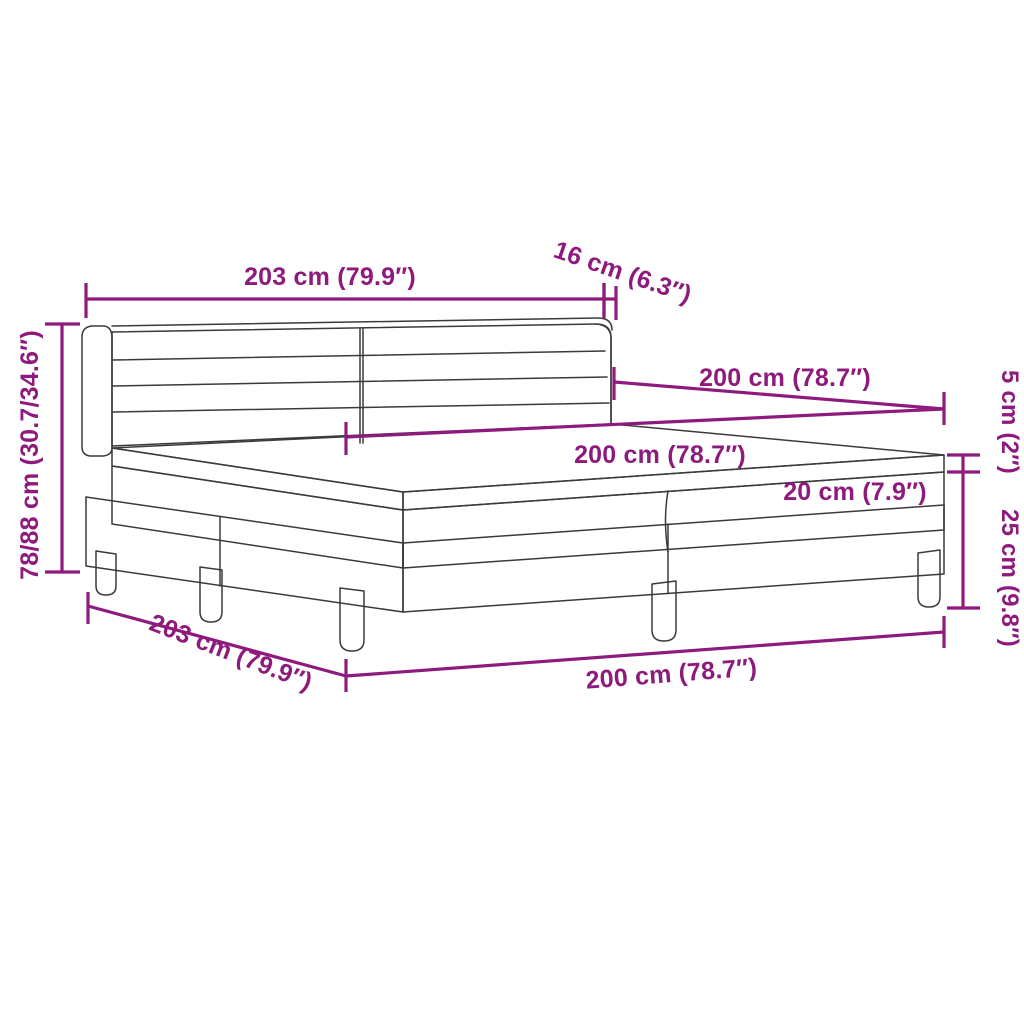  I want to click on label-bottom-width: 200 cm (78.7″), so click(671, 673).